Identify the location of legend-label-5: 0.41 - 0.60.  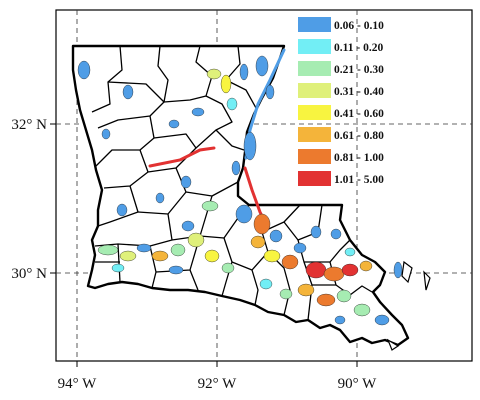
(359, 114).